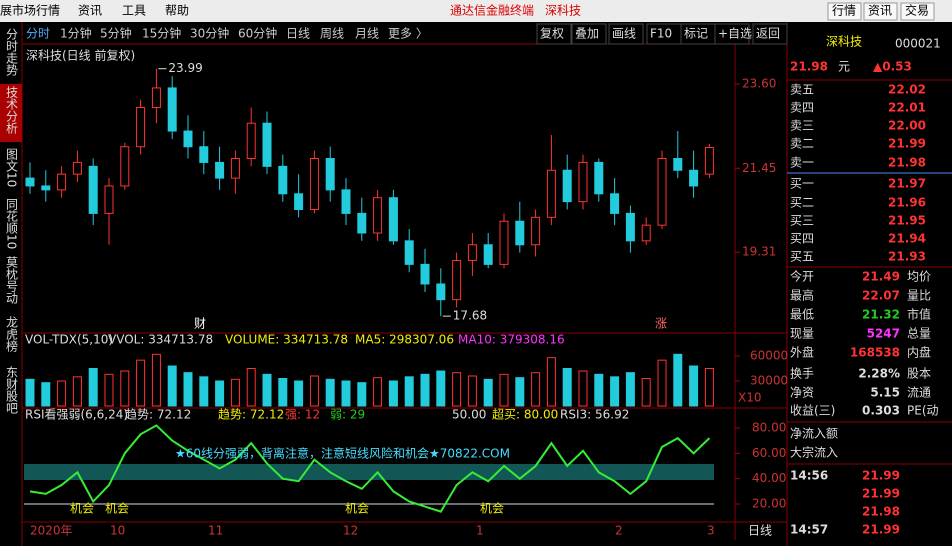 Image resolution: width=952 pixels, height=546 pixels. Describe the element at coordinates (802, 352) in the screenshot. I see `stat-label: 外盘` at that location.